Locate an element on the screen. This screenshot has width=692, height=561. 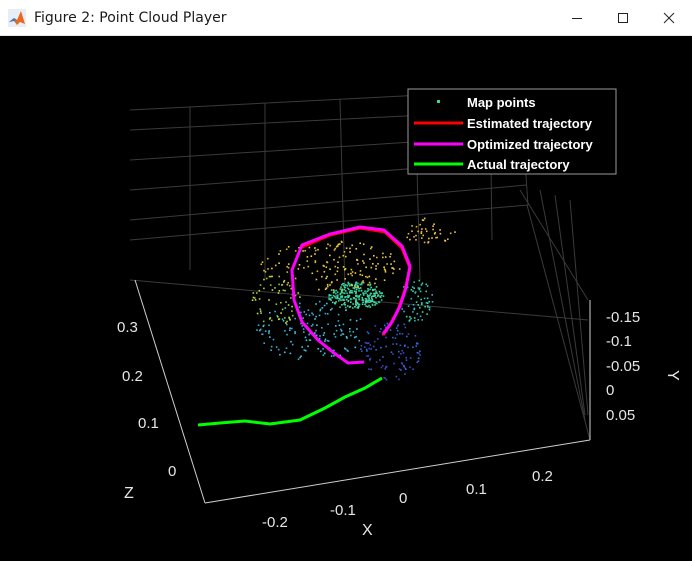
z-tick: 0.3 is located at coordinates (127, 327).